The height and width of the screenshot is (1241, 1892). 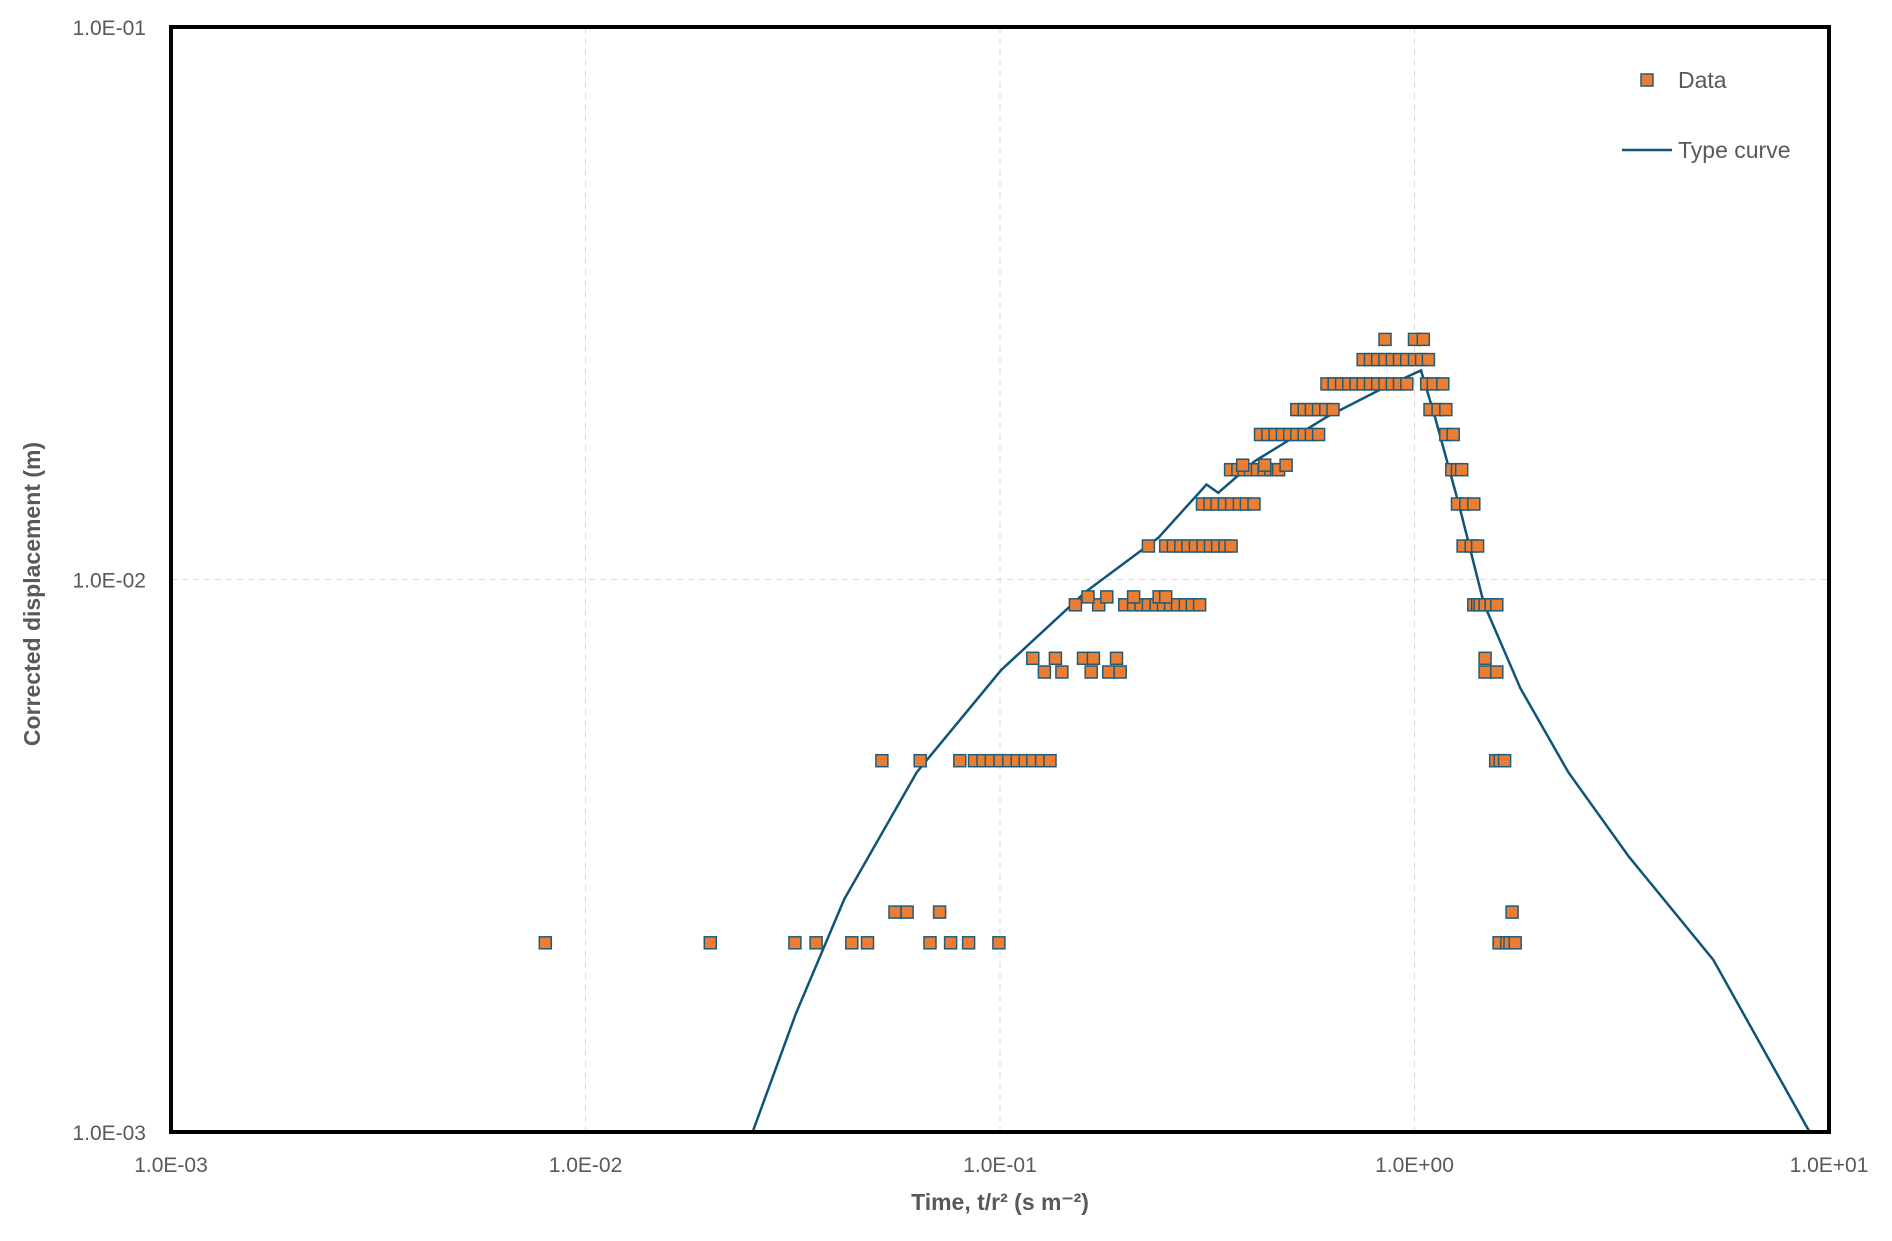 I want to click on x-axis-title: Time, t/r² (s m⁻²), so click(x=1000, y=1202).